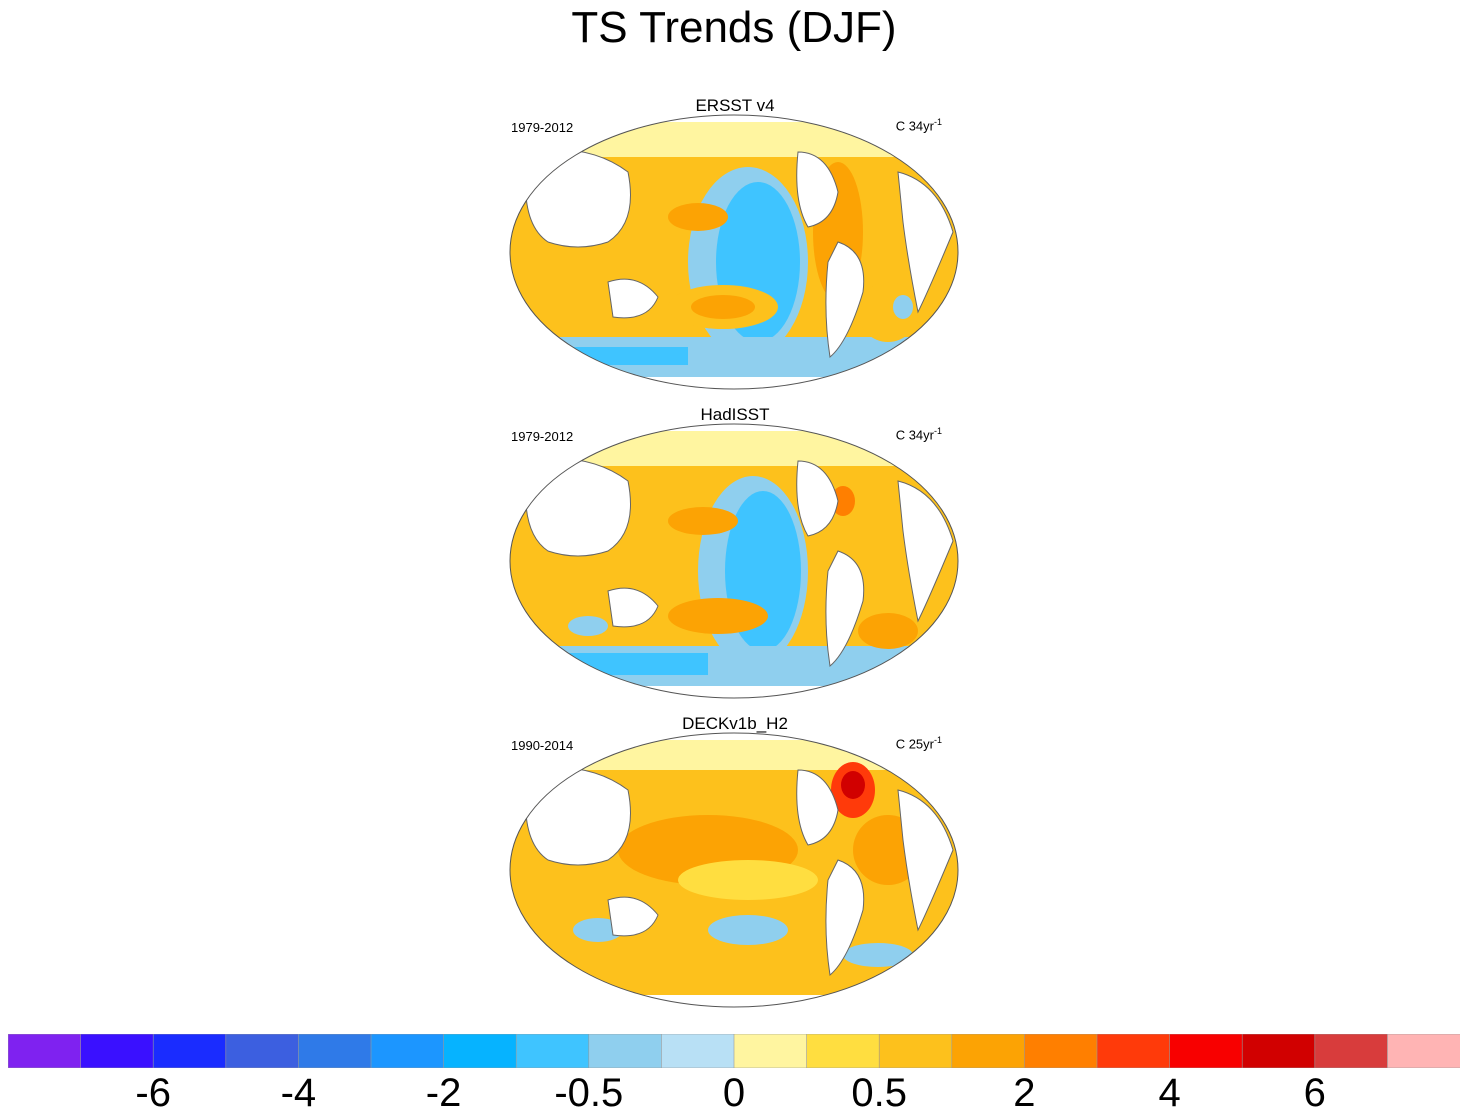  Describe the element at coordinates (735, 414) in the screenshot. I see `panel-title: HadISST` at that location.